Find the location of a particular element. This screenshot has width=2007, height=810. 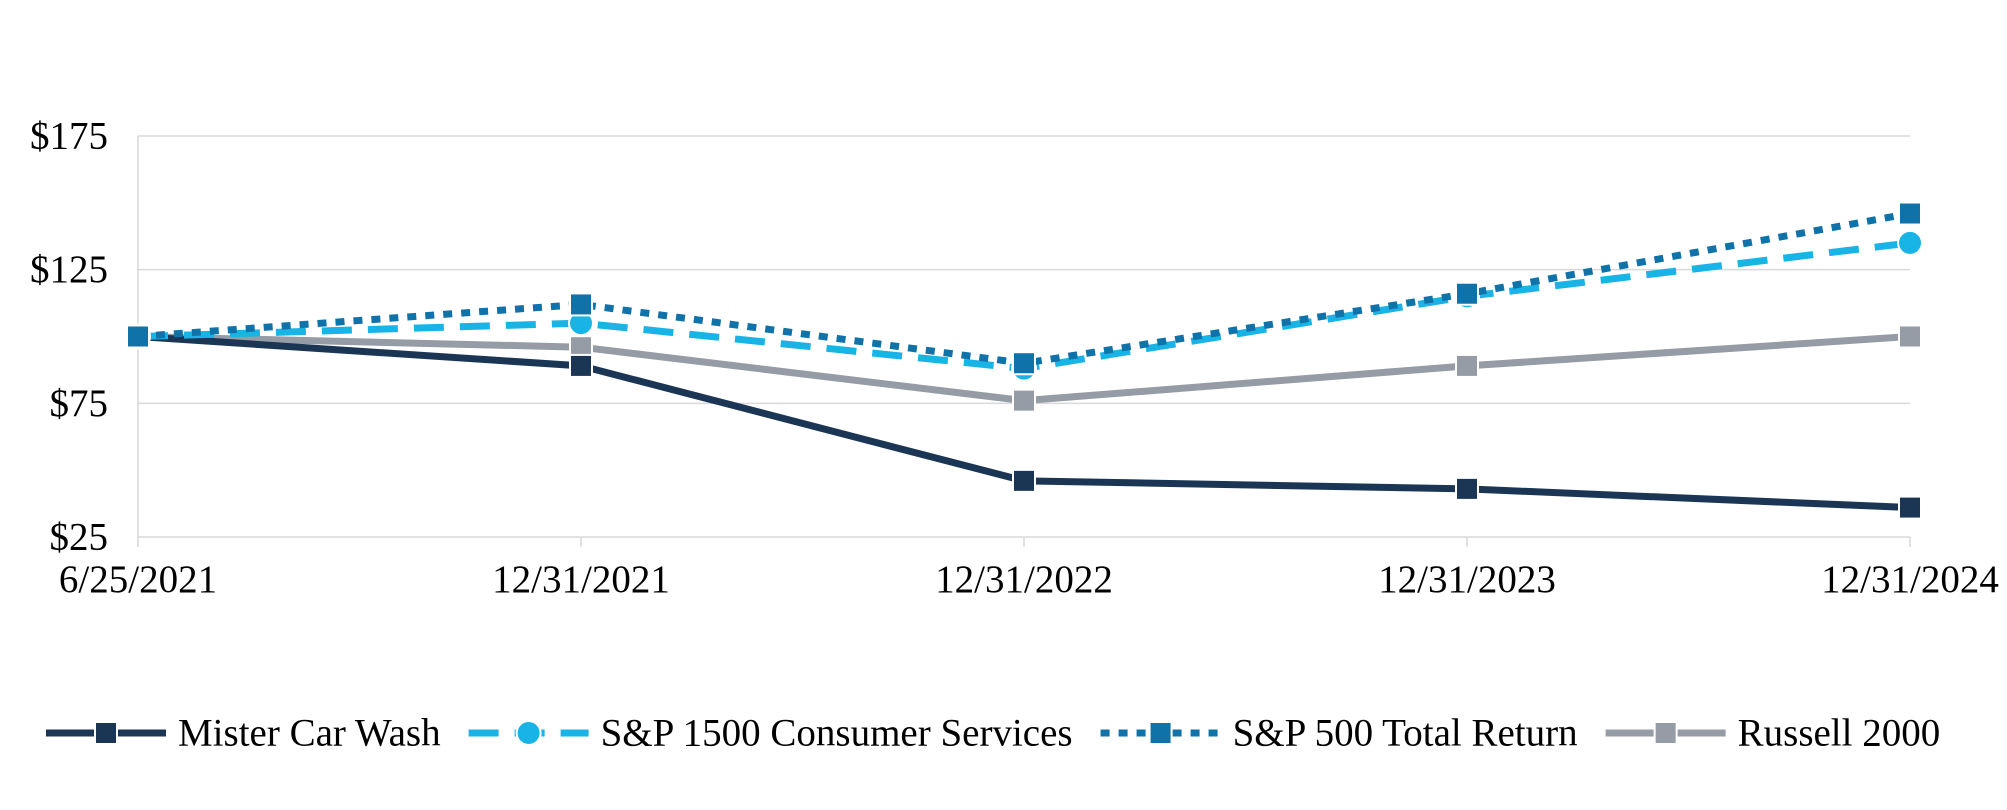

legend-label: Russell 2000 is located at coordinates (1839, 733).